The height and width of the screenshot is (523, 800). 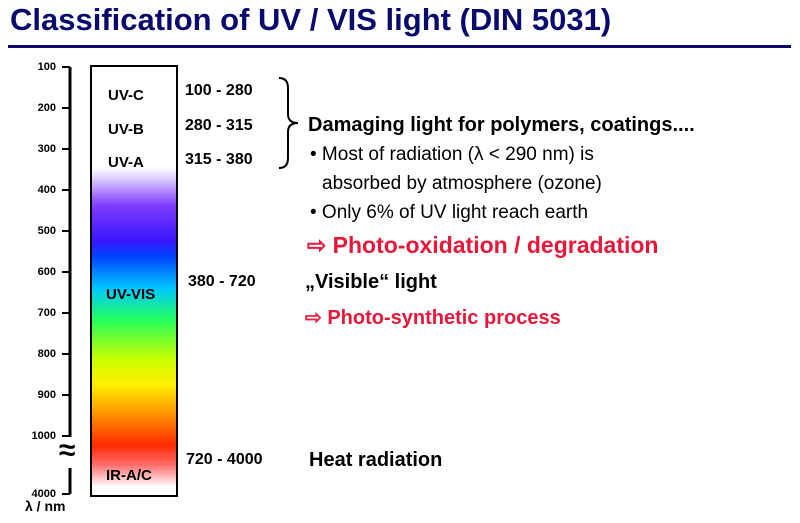 What do you see at coordinates (46, 395) in the screenshot?
I see `tick-label-900: 900` at bounding box center [46, 395].